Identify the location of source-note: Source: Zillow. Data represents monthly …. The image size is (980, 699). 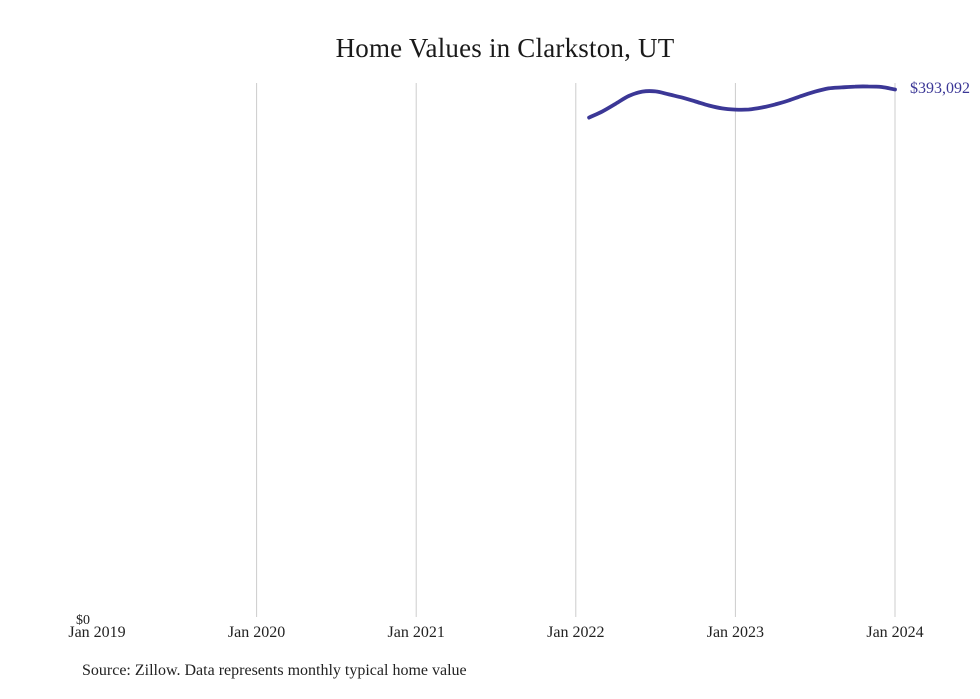
(274, 670).